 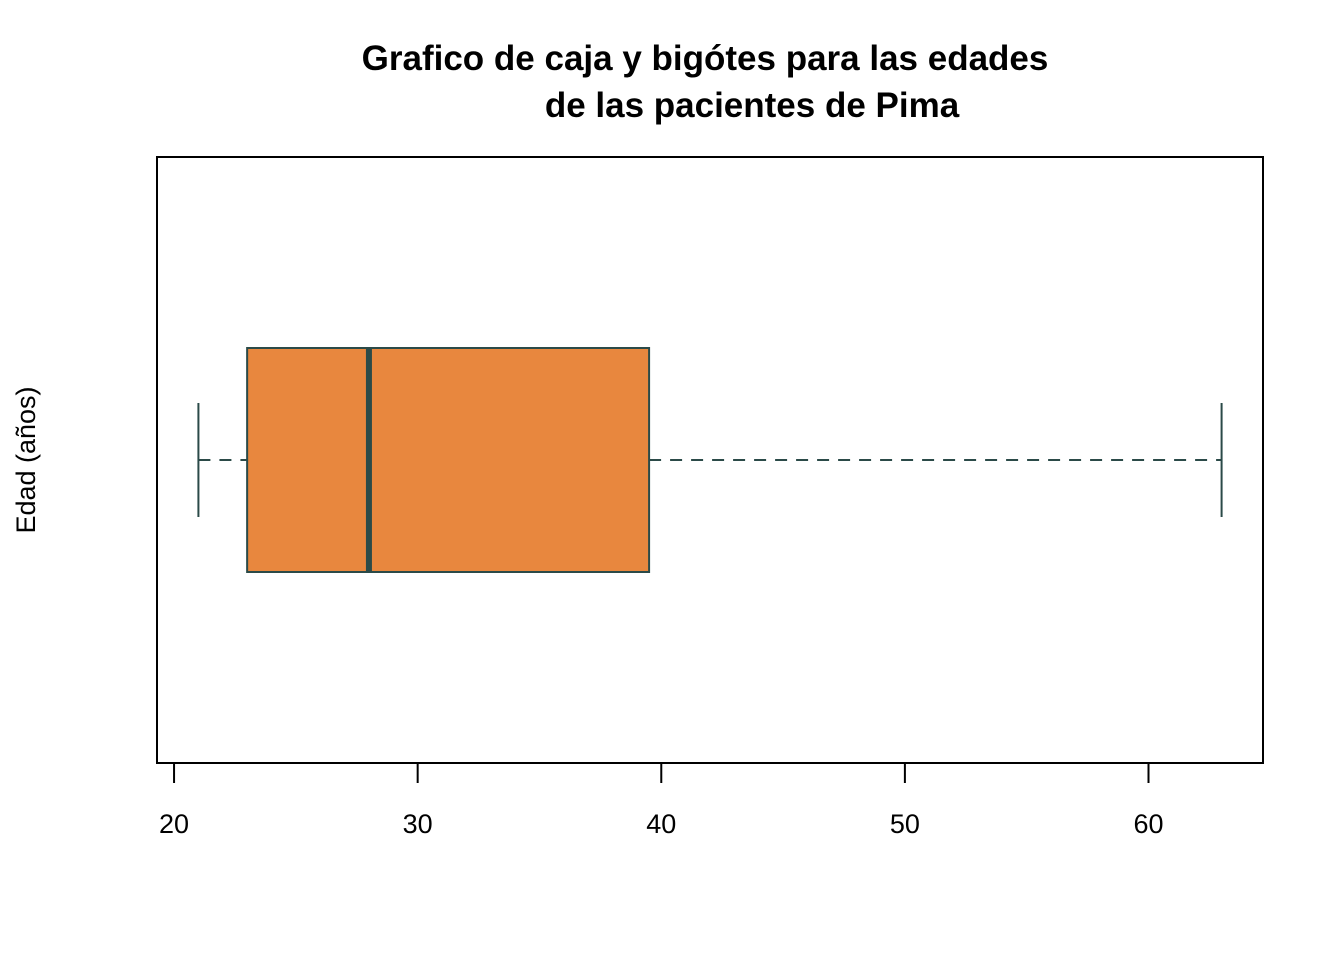 I want to click on chart-title-line-2: de las pacientes de Pima, so click(x=752, y=105).